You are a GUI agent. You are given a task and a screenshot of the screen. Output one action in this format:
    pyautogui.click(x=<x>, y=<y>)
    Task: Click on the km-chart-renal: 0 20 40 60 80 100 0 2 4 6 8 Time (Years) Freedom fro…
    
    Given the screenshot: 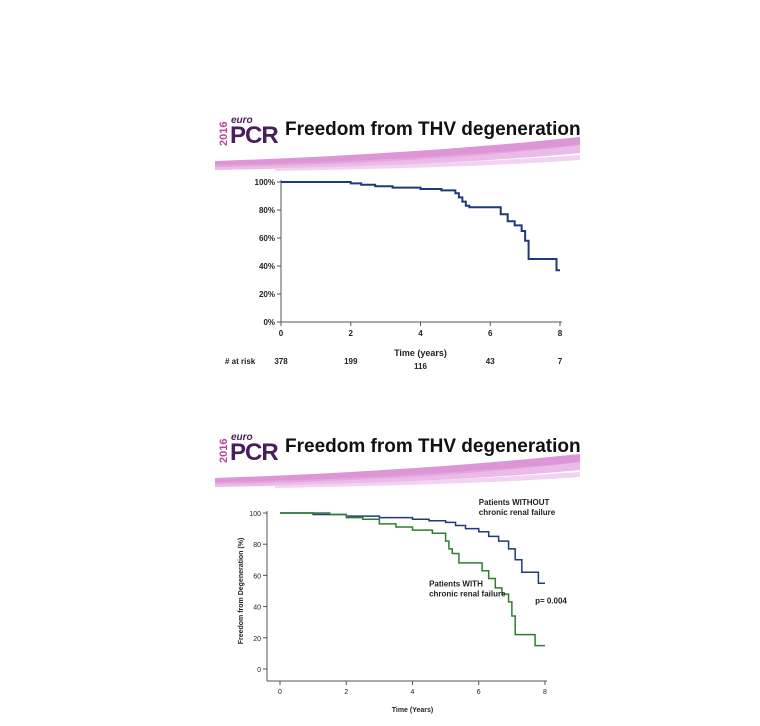 What is the action you would take?
    pyautogui.click(x=402, y=606)
    